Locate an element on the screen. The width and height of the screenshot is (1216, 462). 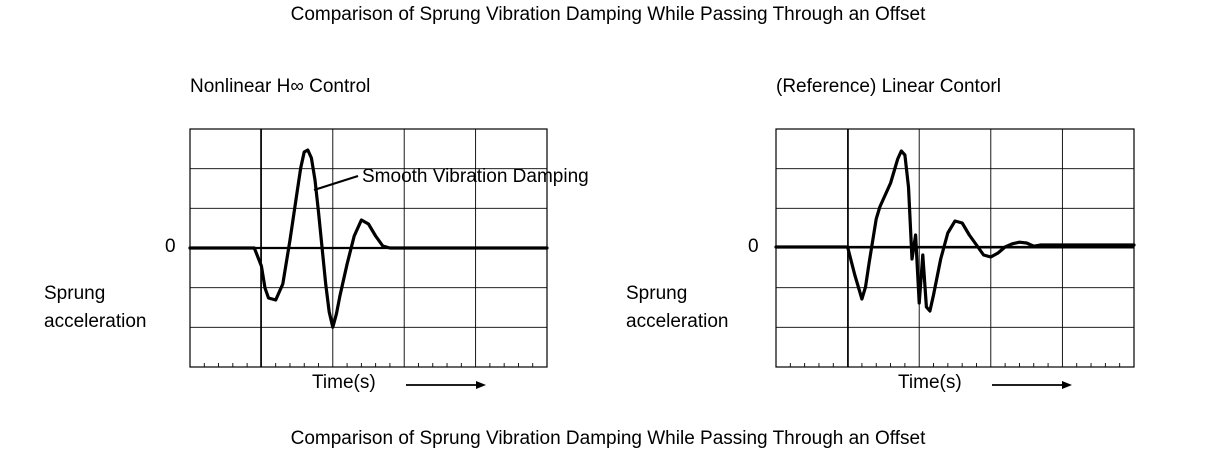
left-ylabel-line1: Sprung is located at coordinates (75, 293).